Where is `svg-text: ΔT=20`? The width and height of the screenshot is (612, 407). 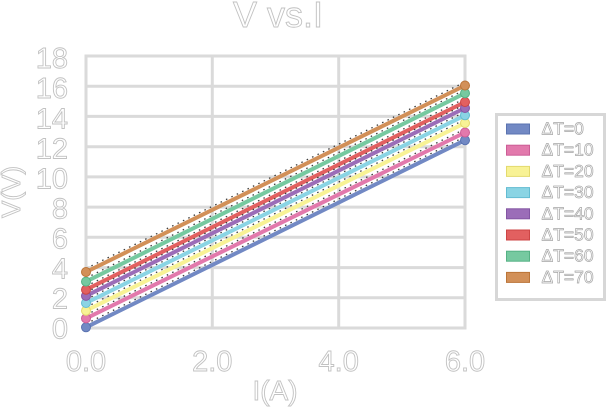 svg-text: ΔT=20 is located at coordinates (568, 171).